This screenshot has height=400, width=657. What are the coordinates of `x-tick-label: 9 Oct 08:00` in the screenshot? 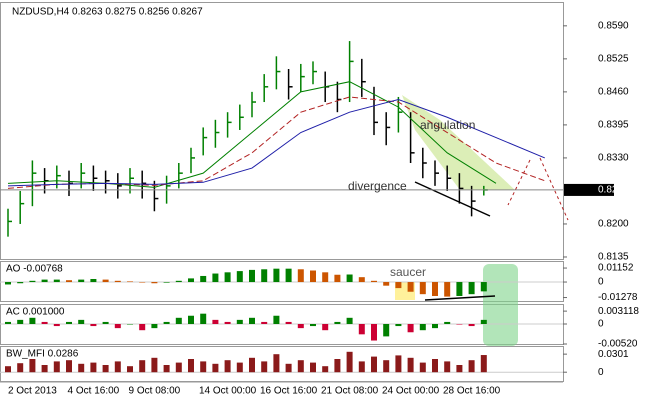 It's located at (155, 391).